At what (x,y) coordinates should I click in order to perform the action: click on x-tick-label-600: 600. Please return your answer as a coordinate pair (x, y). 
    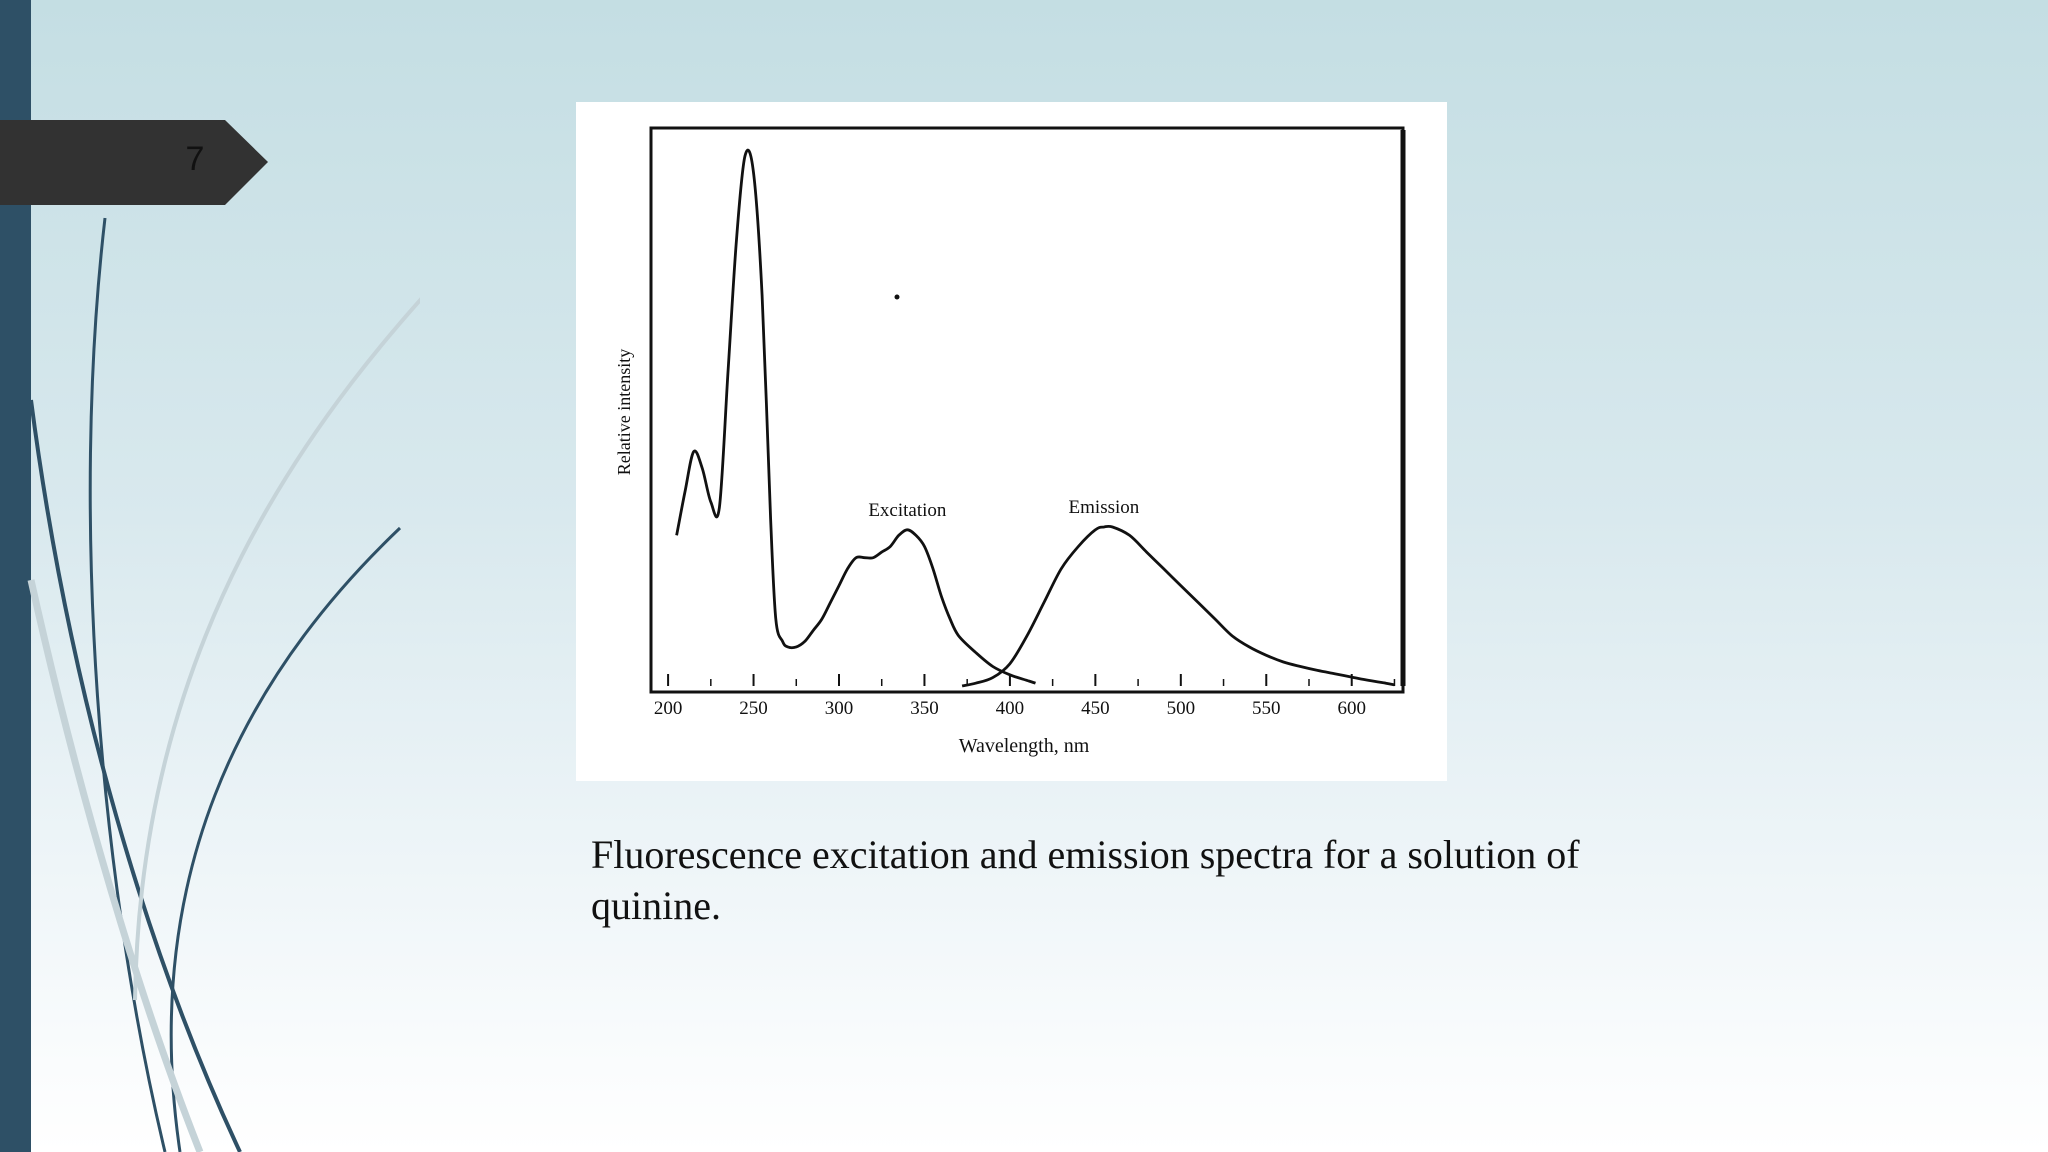
    Looking at the image, I should click on (1351, 708).